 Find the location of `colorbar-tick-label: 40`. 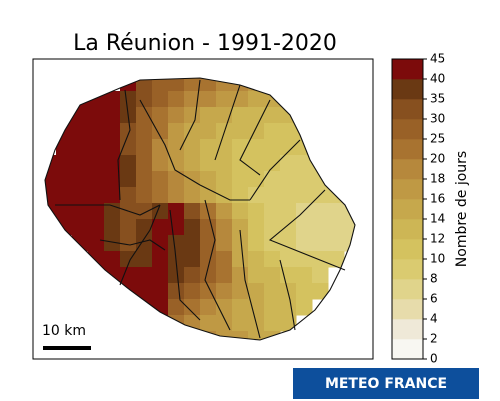

colorbar-tick-label: 40 is located at coordinates (437, 79).